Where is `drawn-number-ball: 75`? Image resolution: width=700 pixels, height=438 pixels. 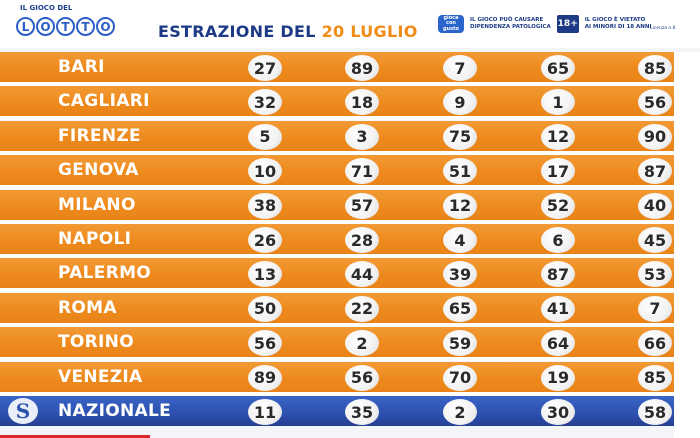
drawn-number-ball: 75 is located at coordinates (460, 136).